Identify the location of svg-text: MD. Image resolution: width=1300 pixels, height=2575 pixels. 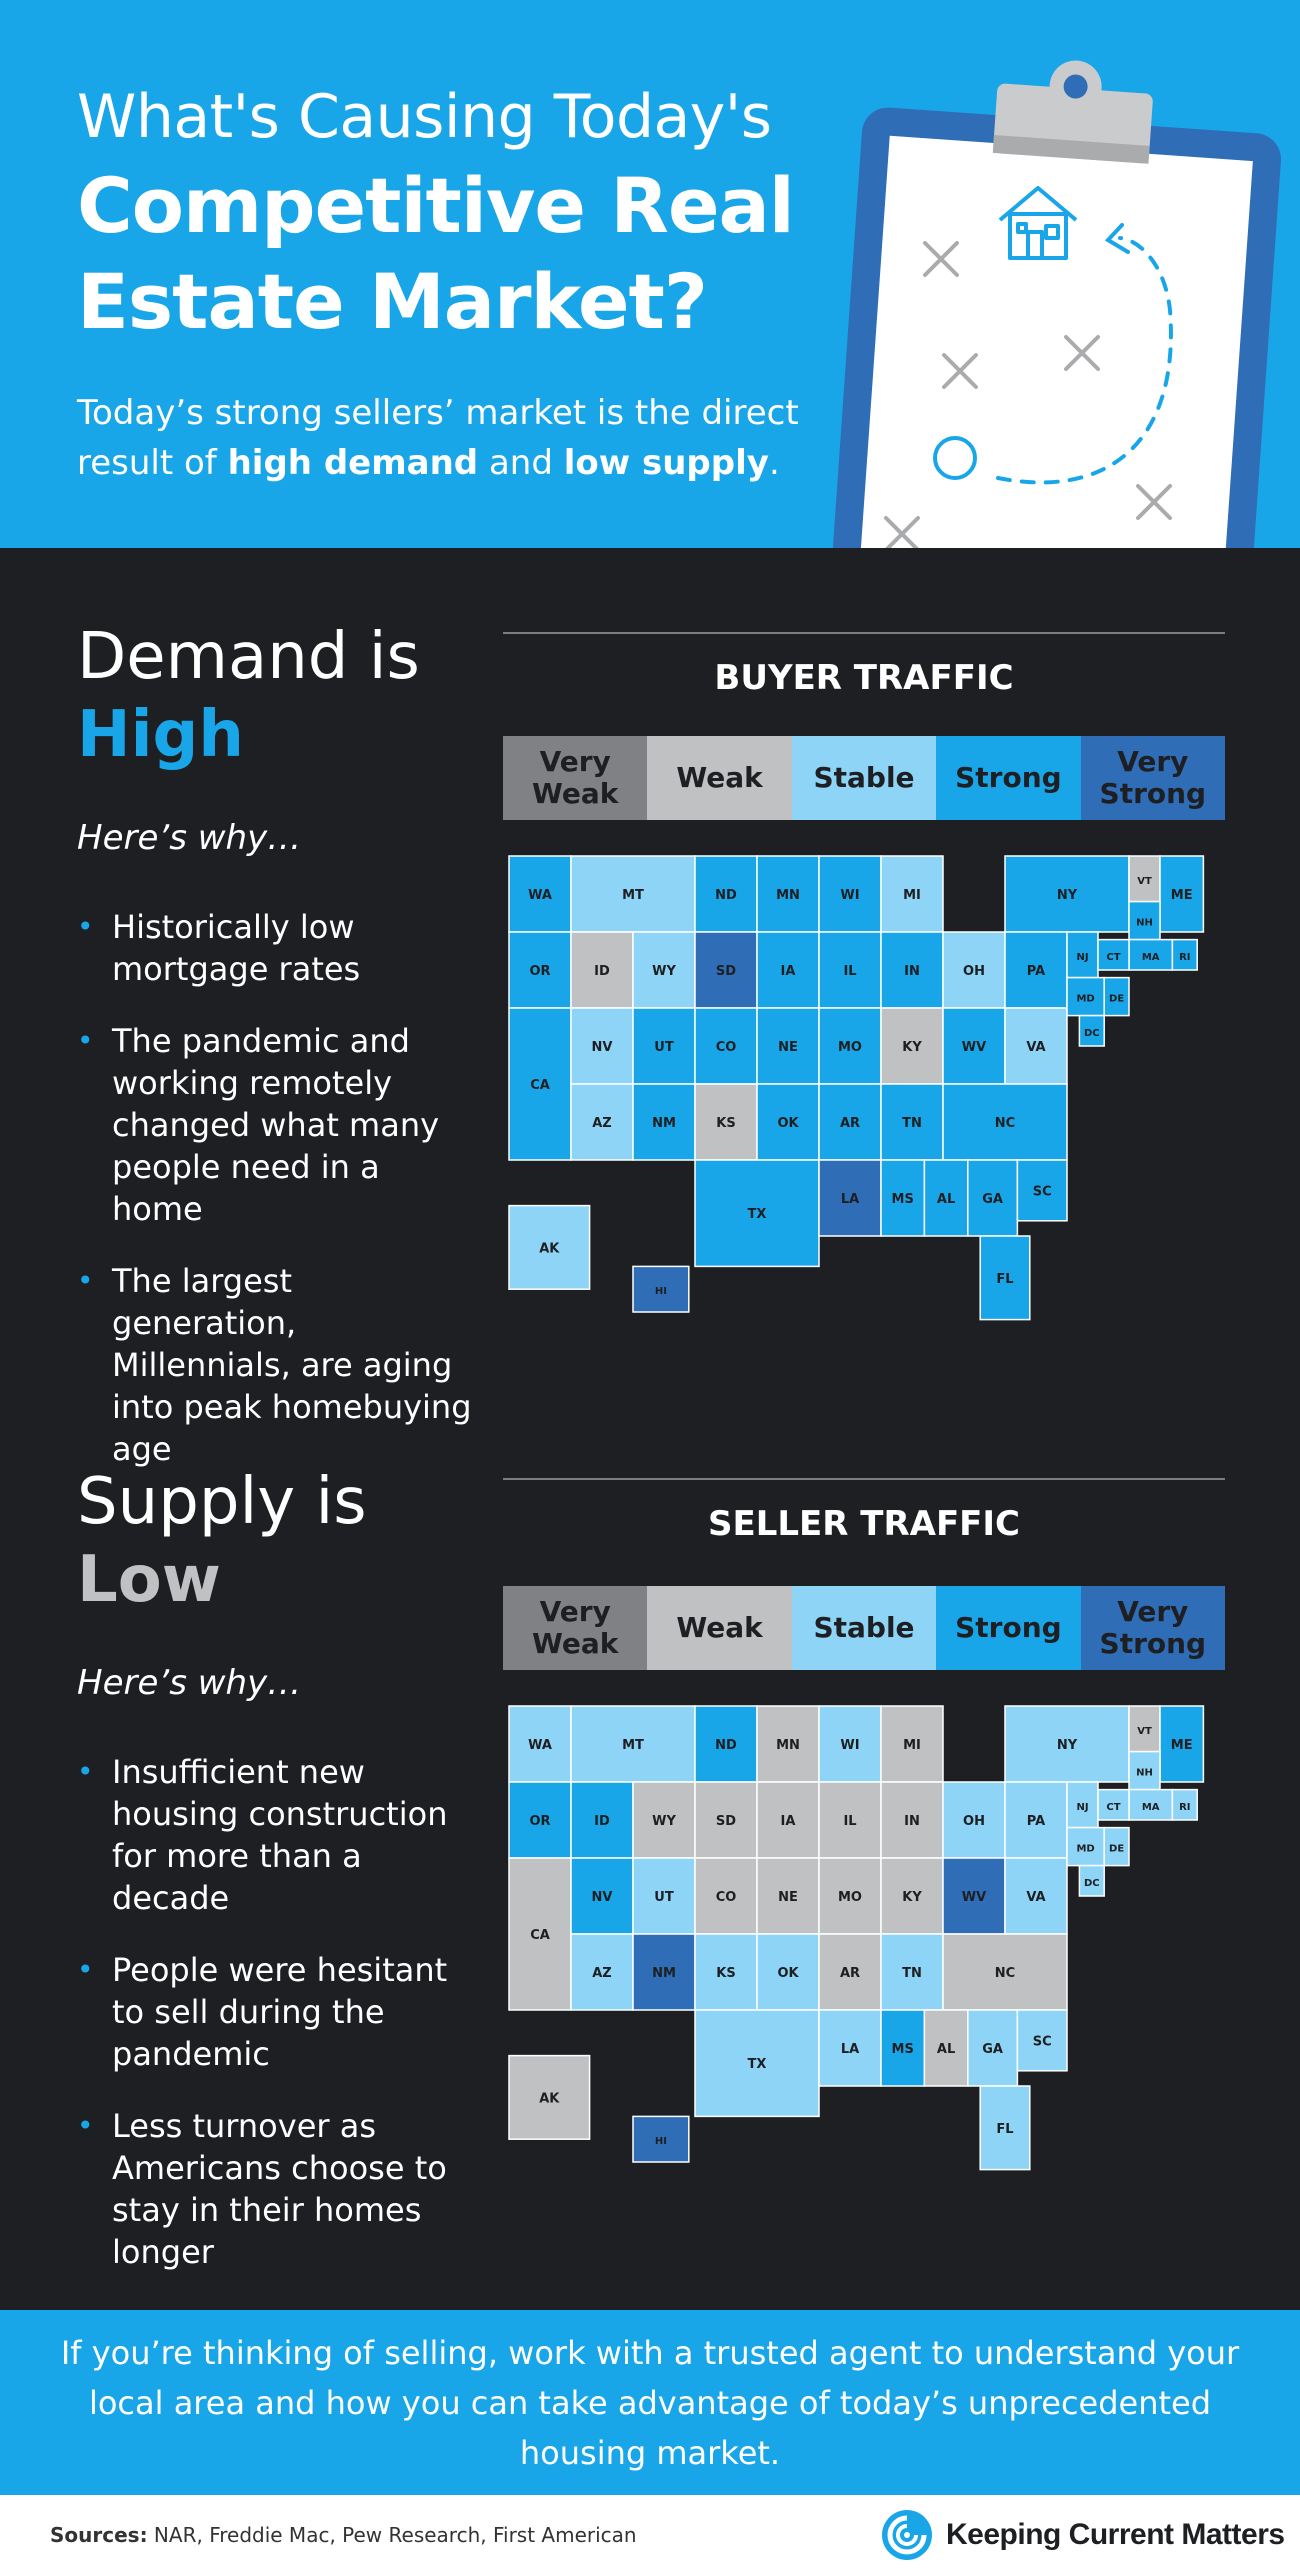
(1085, 999).